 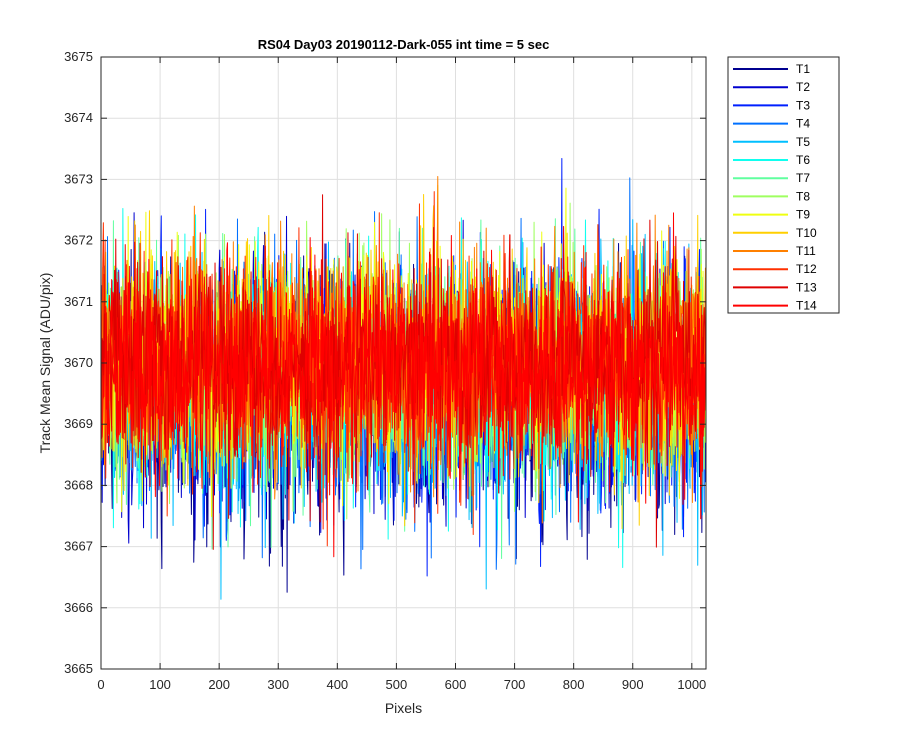 What do you see at coordinates (806, 287) in the screenshot?
I see `legend-label-t13: T13` at bounding box center [806, 287].